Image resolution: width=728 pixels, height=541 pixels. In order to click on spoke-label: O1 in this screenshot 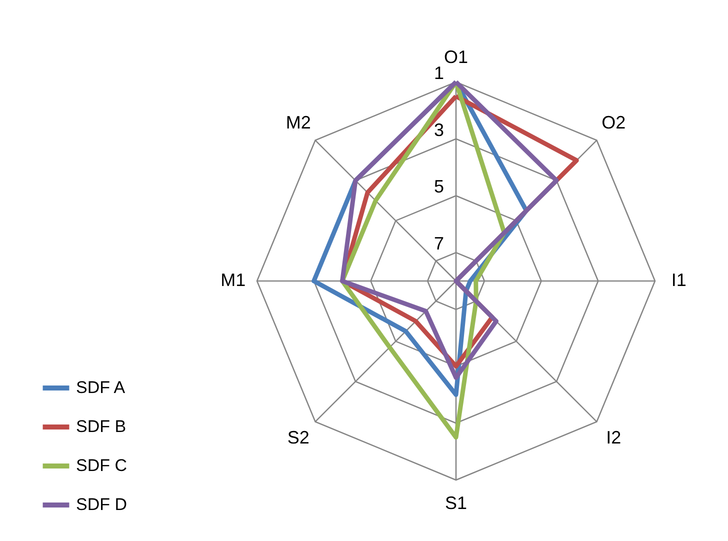, I will do `click(456, 57)`.